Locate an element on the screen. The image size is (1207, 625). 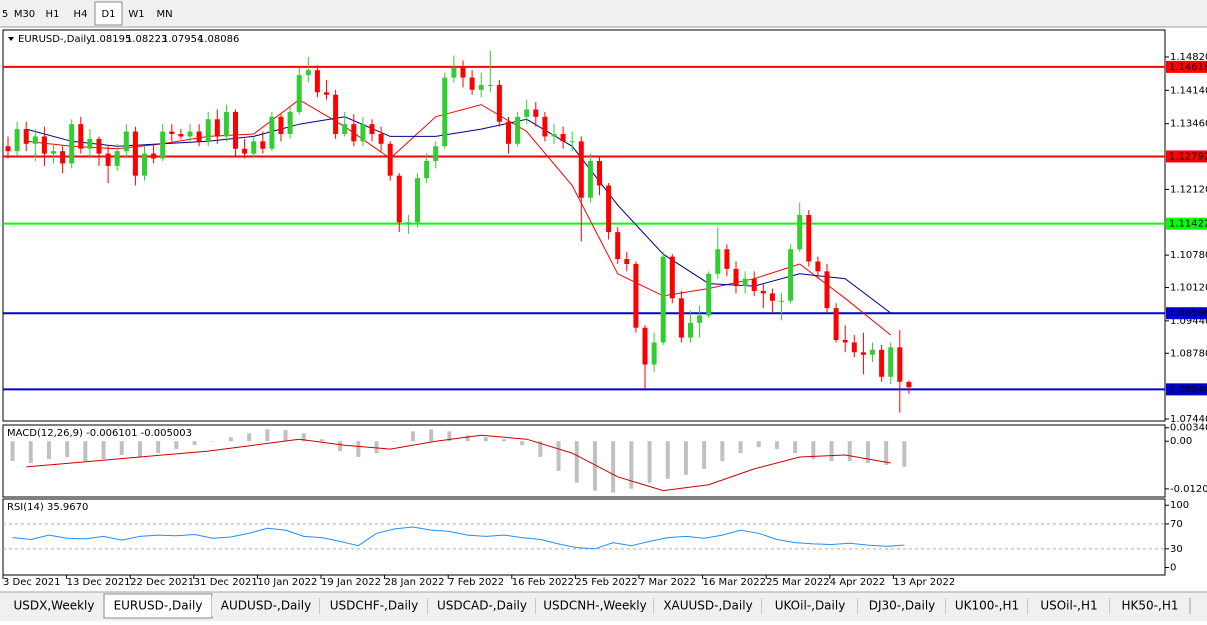
macd-signal is located at coordinates (458, 463).